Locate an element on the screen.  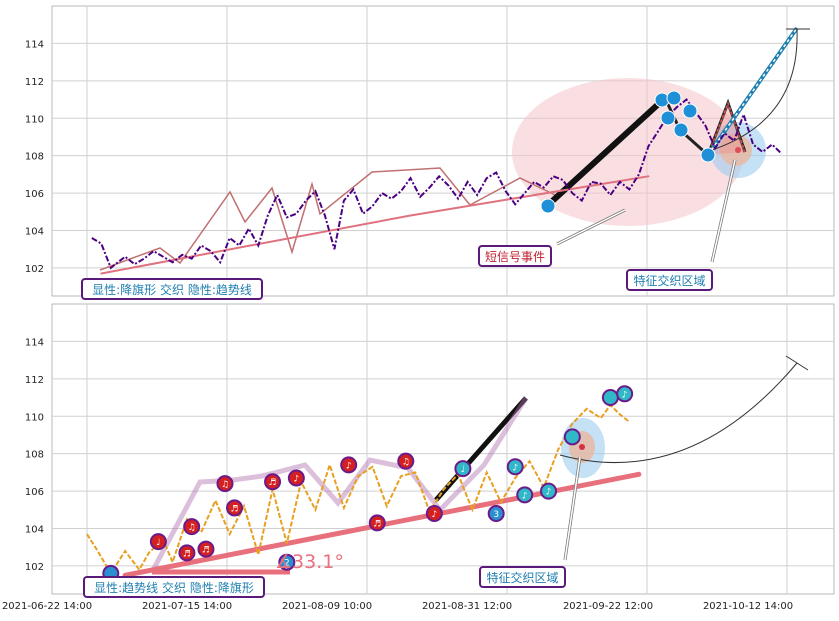
annotation-label: 显性:趋势线 交织 隐性:降旗形 is located at coordinates (174, 587).